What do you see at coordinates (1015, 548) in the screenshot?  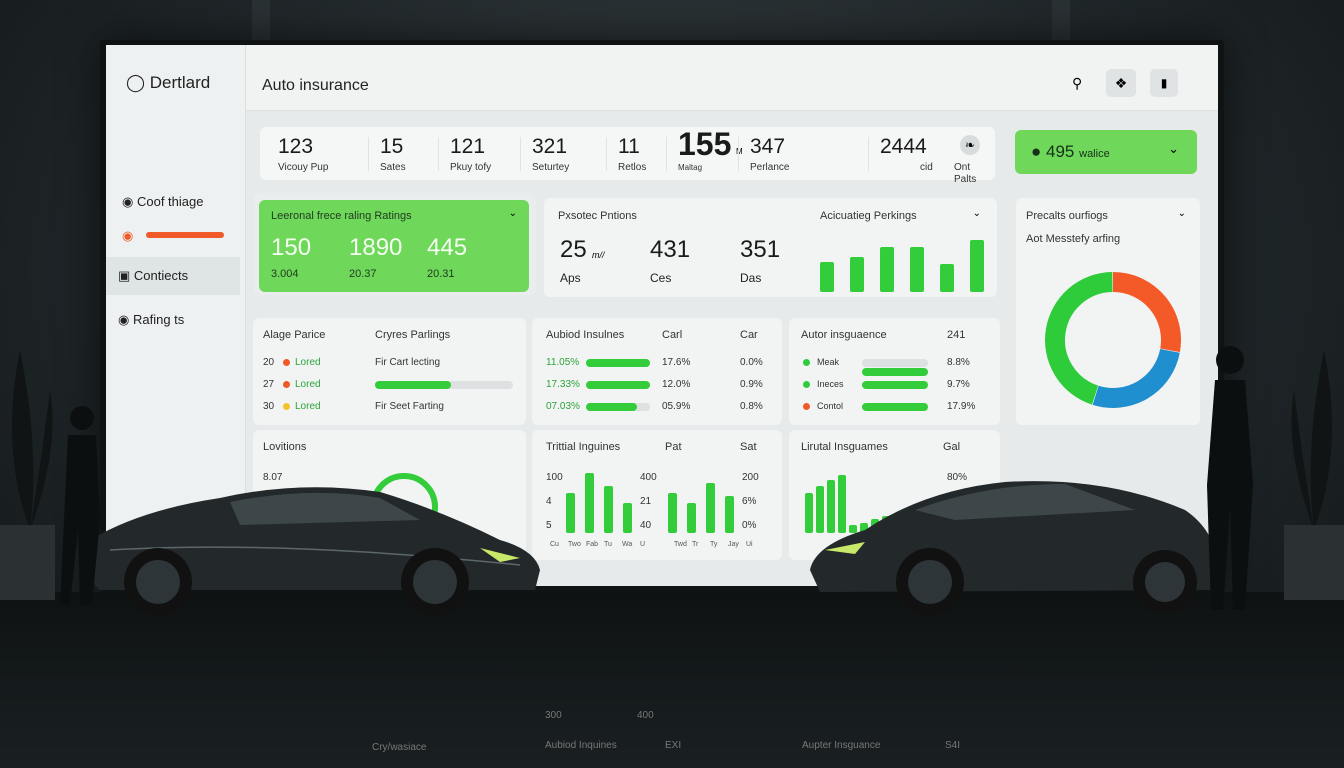 I see `sports-car-right` at bounding box center [1015, 548].